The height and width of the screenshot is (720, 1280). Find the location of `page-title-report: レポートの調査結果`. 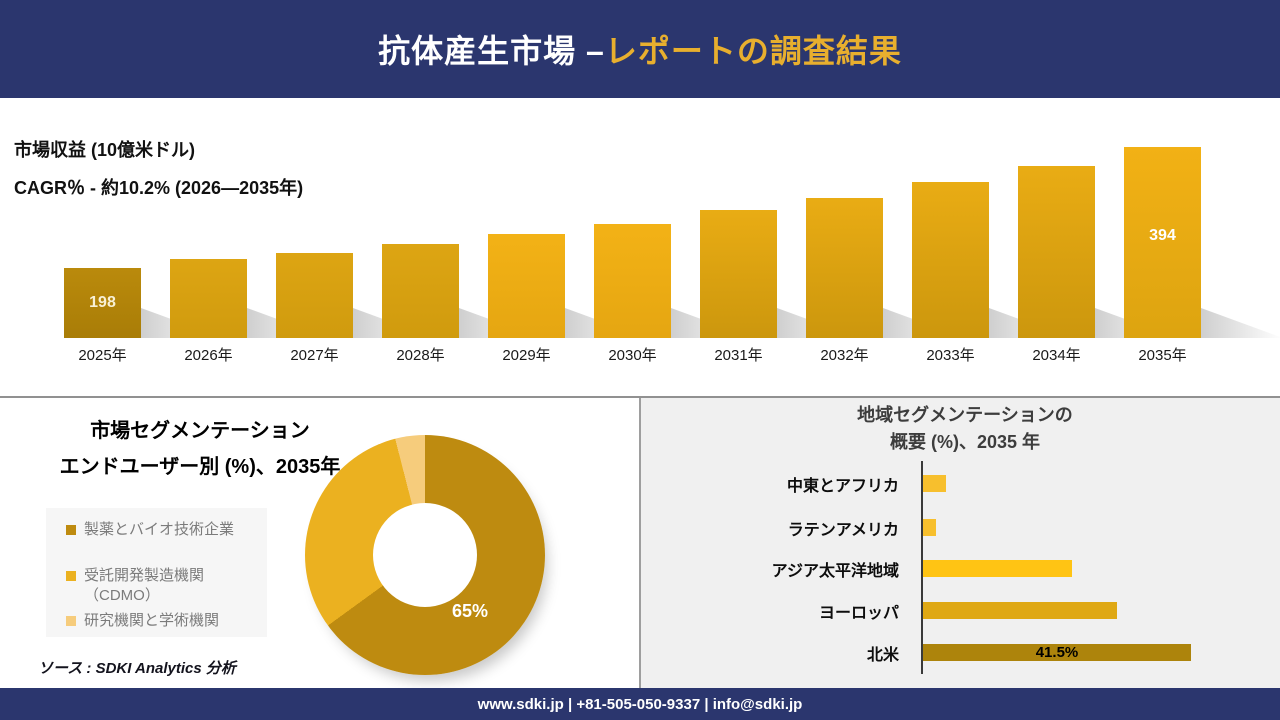

page-title-report: レポートの調査結果 is located at coordinates (753, 51).